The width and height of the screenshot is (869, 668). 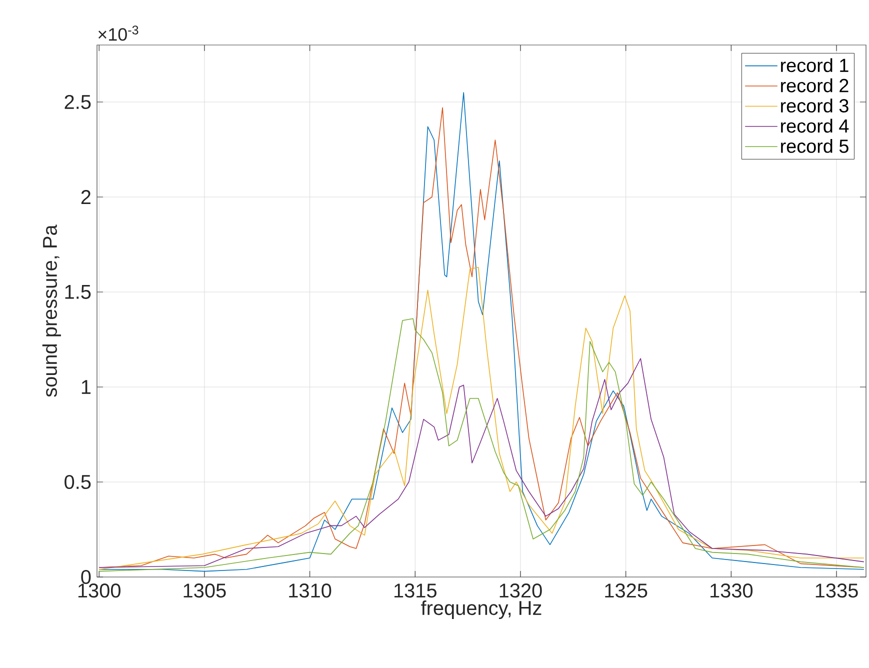 What do you see at coordinates (99, 591) in the screenshot?
I see `x-tick-label: 1300` at bounding box center [99, 591].